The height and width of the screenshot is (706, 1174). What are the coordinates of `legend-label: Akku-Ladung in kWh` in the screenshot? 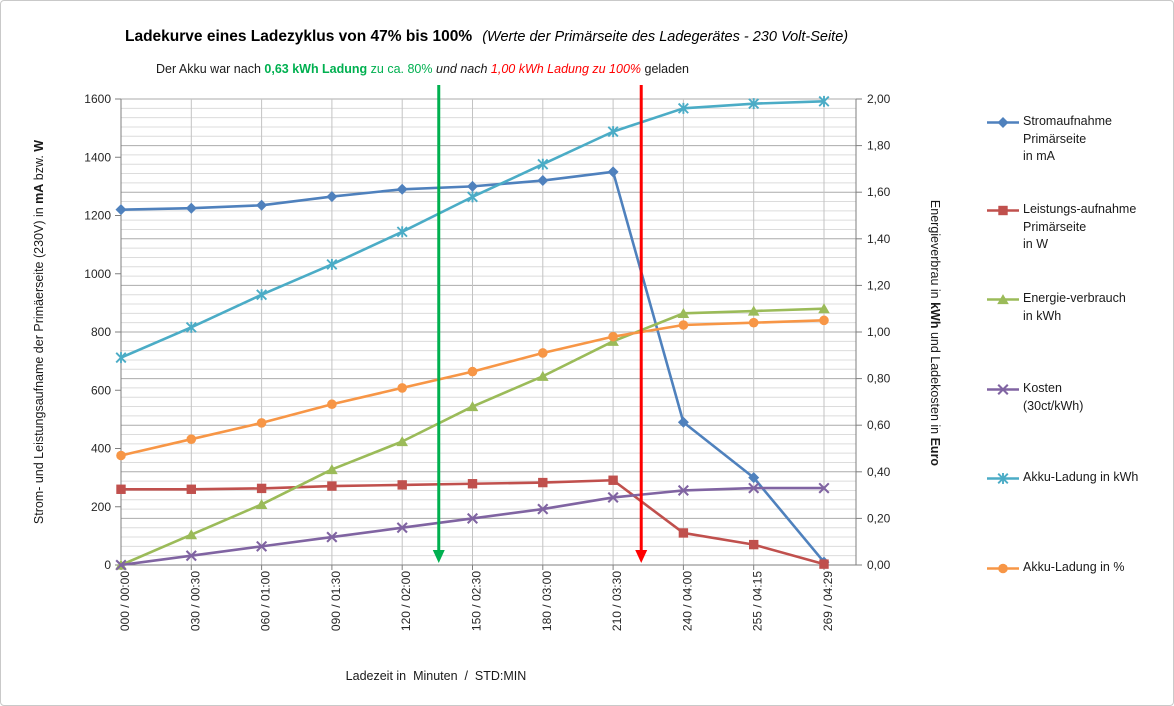 It's located at (1081, 477).